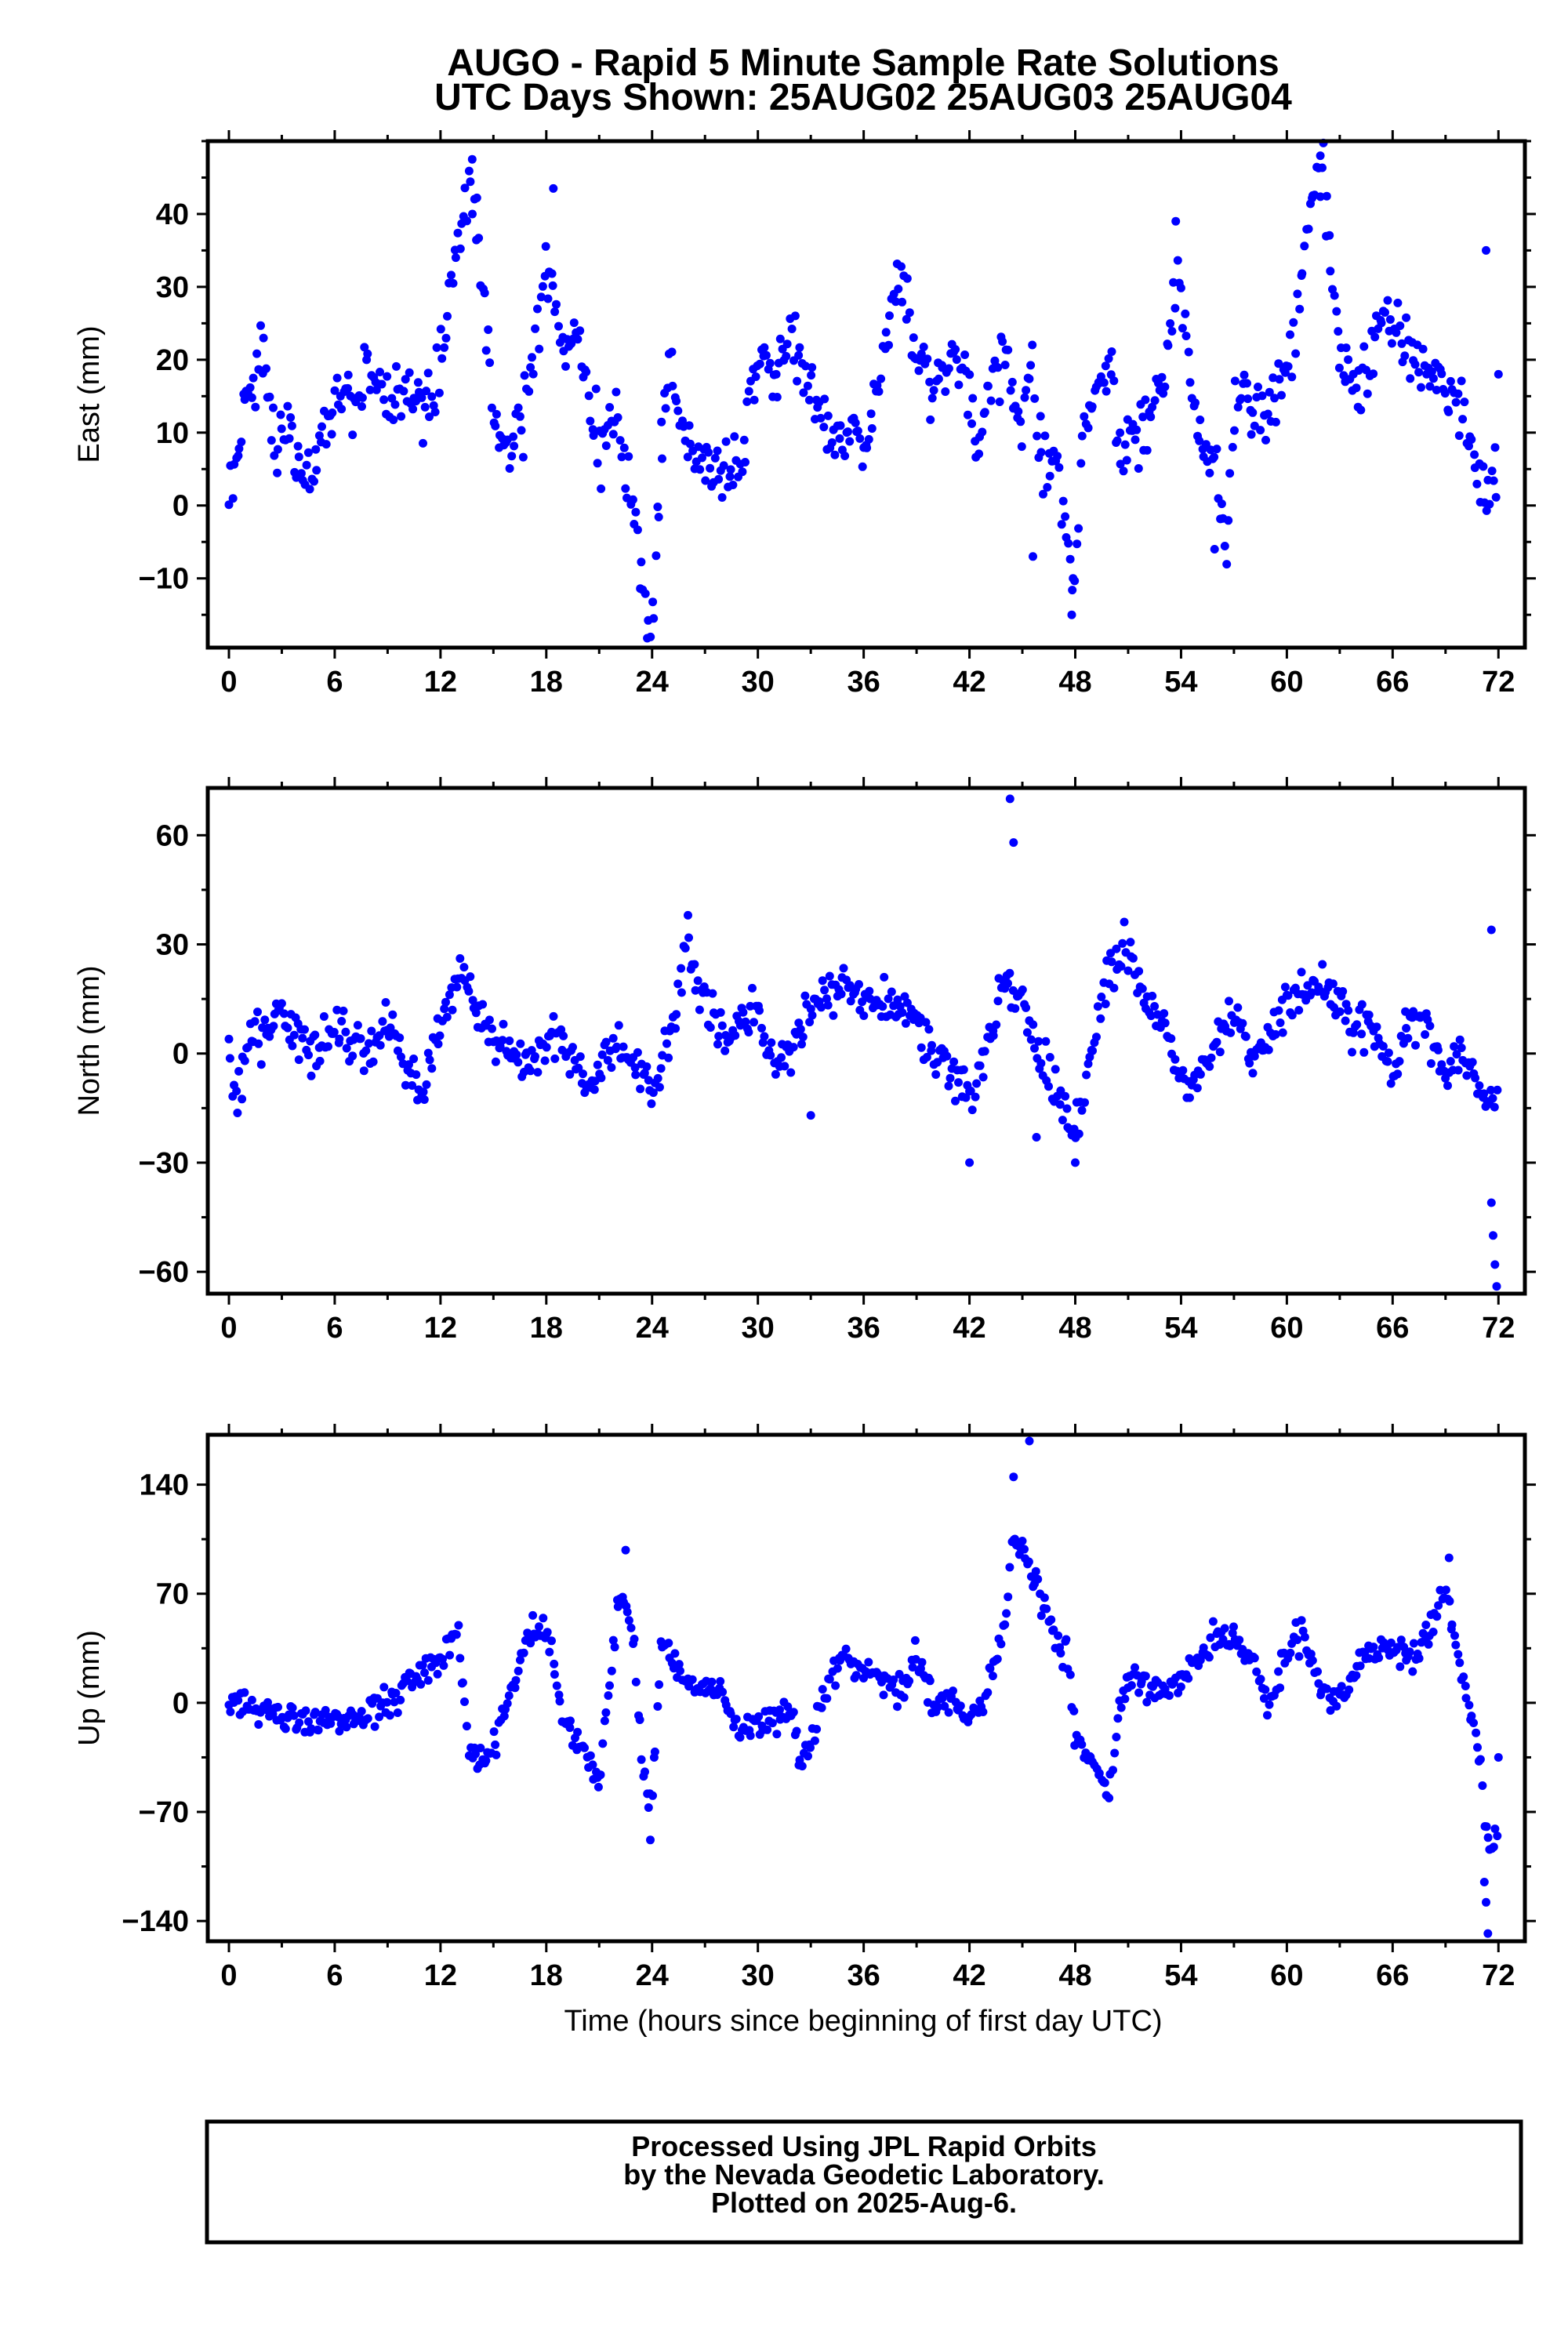 Image resolution: width=1568 pixels, height=2327 pixels. Describe the element at coordinates (334, 1328) in the screenshot. I see `north-x-tick-label: 6` at that location.